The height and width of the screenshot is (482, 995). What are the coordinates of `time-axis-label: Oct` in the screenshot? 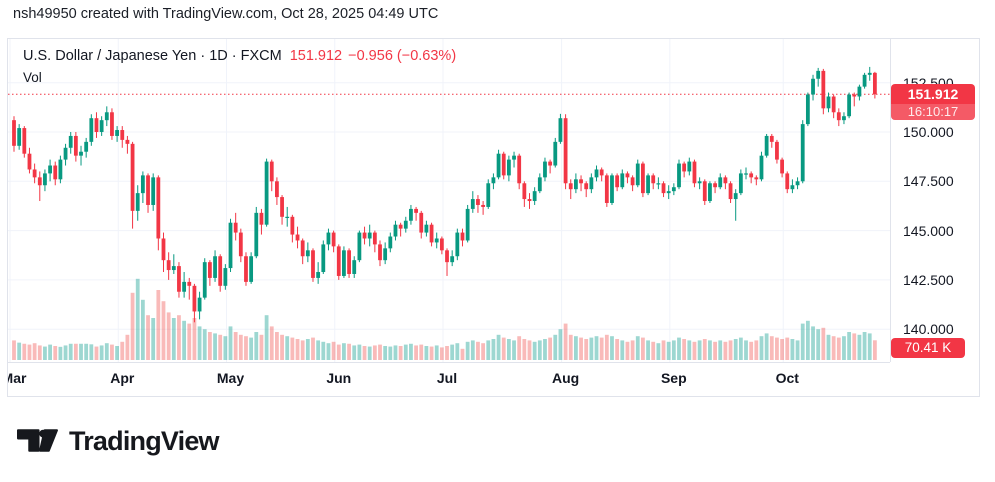 It's located at (787, 378).